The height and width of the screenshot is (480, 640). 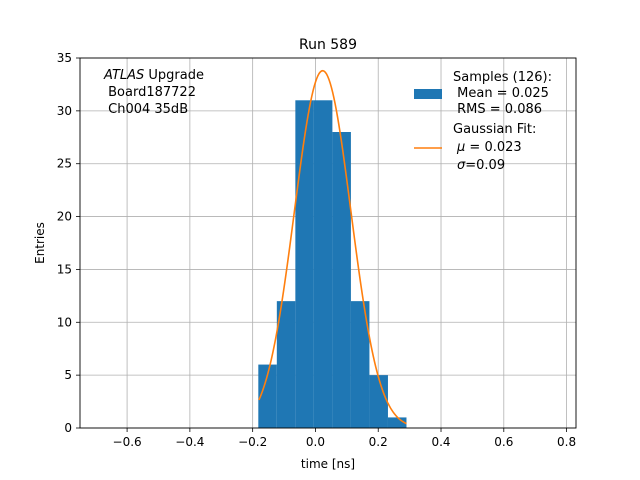 What do you see at coordinates (501, 93) in the screenshot?
I see `legend-hist-line-2: Mean = 0.025` at bounding box center [501, 93].